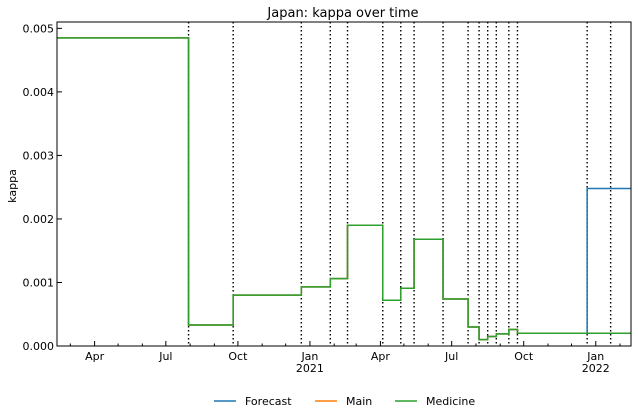  I want to click on x-tick-label-6: Oct, so click(524, 356).